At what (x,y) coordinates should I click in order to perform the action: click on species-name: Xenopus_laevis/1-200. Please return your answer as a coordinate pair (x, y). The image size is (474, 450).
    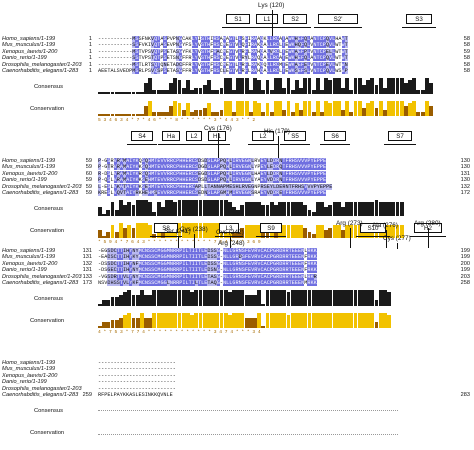
    Looking at the image, I should click on (30, 375).